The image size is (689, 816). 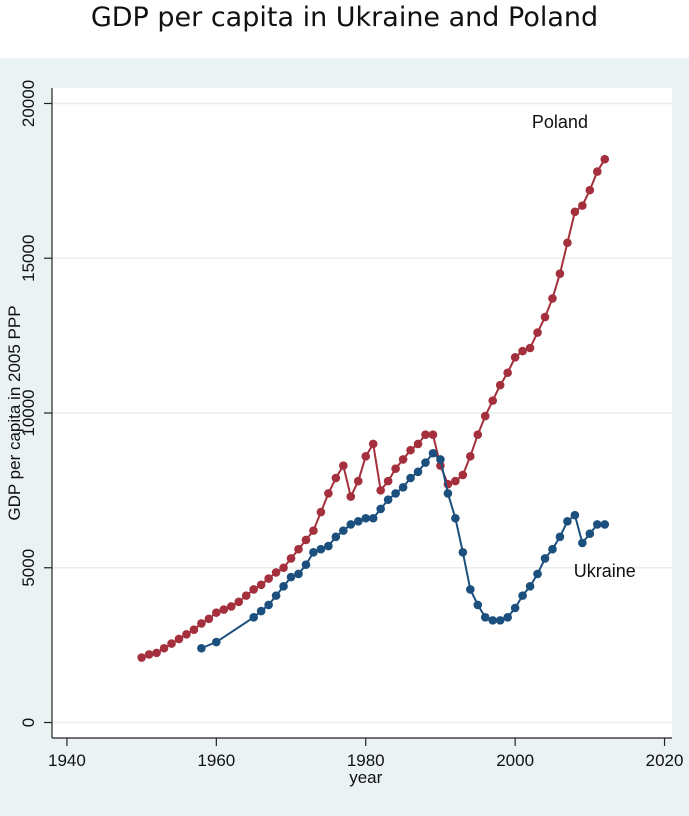 What do you see at coordinates (584, 346) in the screenshot?
I see `labels-layer: Poland Ukraine` at bounding box center [584, 346].